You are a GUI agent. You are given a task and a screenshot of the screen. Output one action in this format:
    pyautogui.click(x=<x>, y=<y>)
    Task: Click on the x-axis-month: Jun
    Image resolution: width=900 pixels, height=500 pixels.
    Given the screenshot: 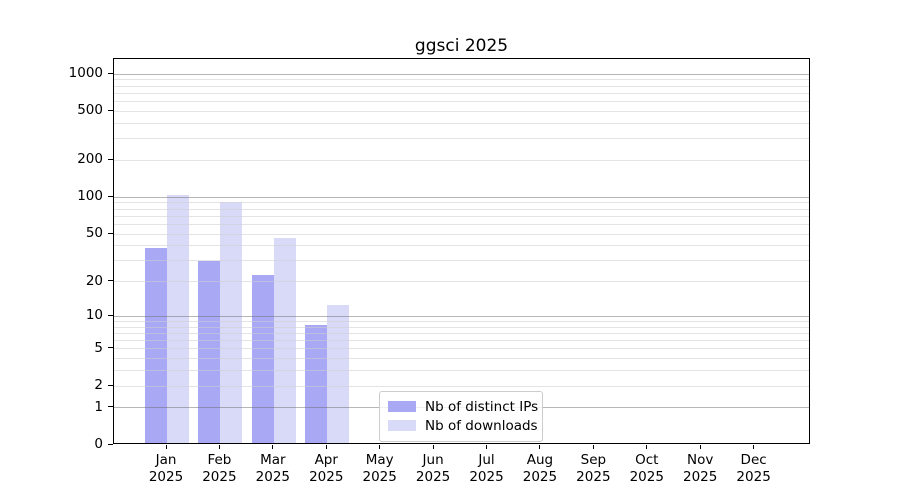 What is the action you would take?
    pyautogui.click(x=433, y=460)
    